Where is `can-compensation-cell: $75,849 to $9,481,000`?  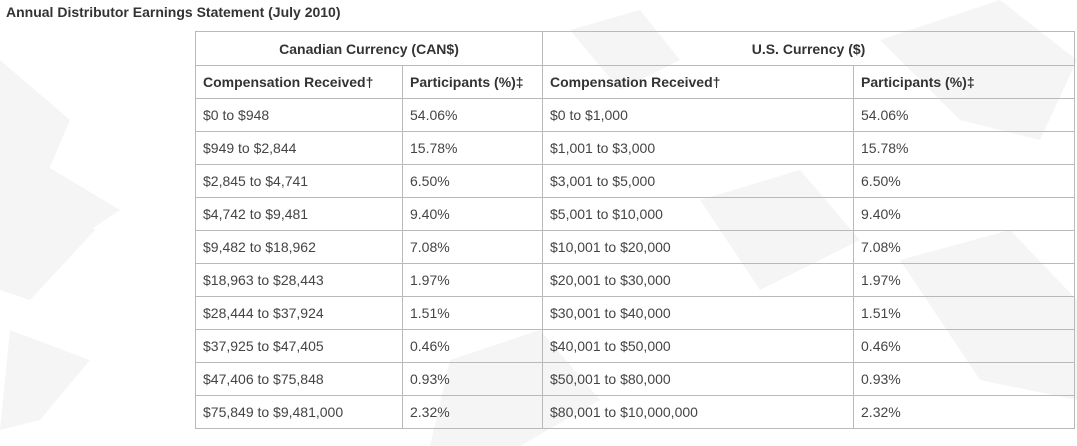 can-compensation-cell: $75,849 to $9,481,000 is located at coordinates (299, 412).